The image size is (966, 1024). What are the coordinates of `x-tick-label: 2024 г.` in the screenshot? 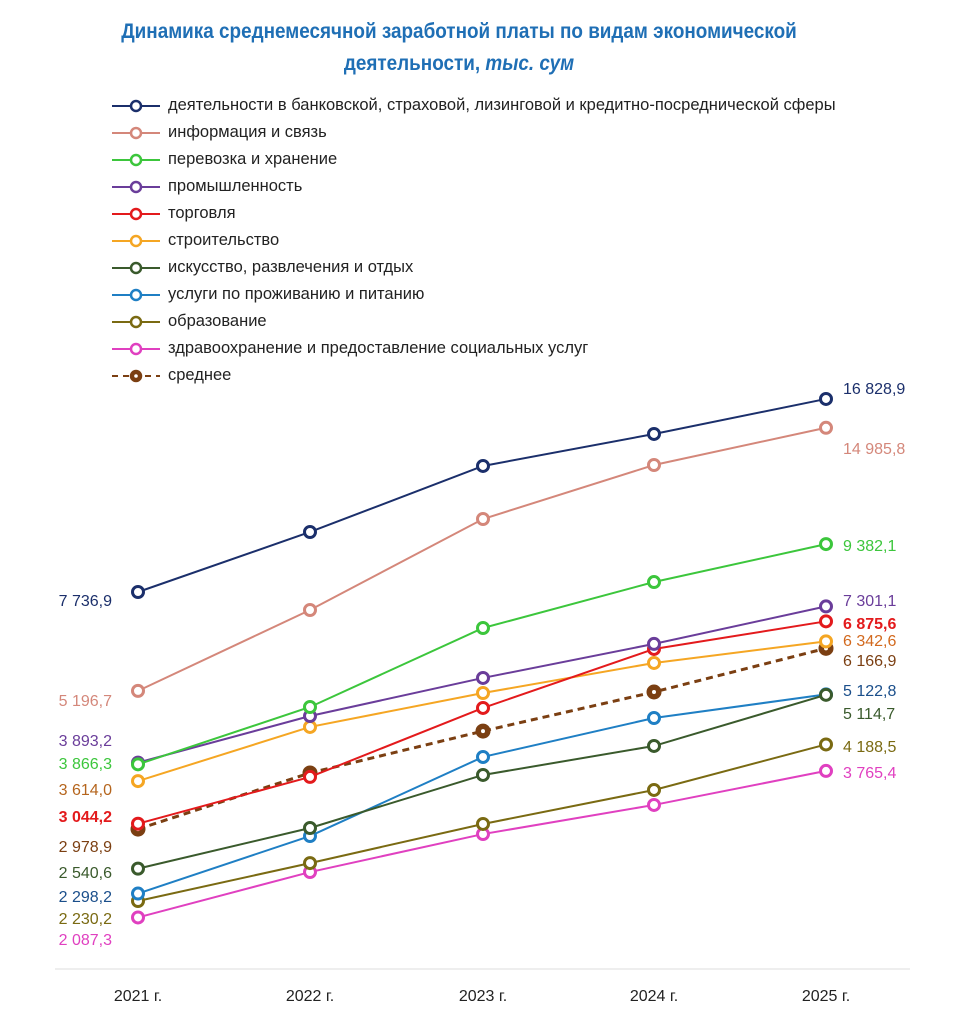 It's located at (654, 996).